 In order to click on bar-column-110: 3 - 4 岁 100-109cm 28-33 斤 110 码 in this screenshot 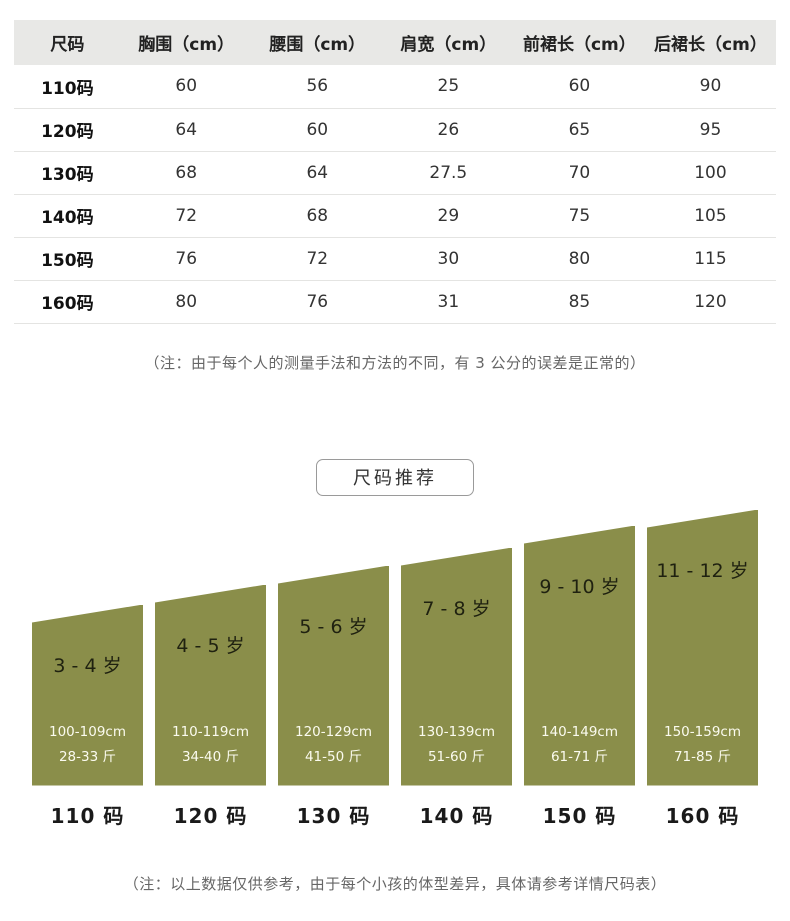, I will do `click(87, 716)`.